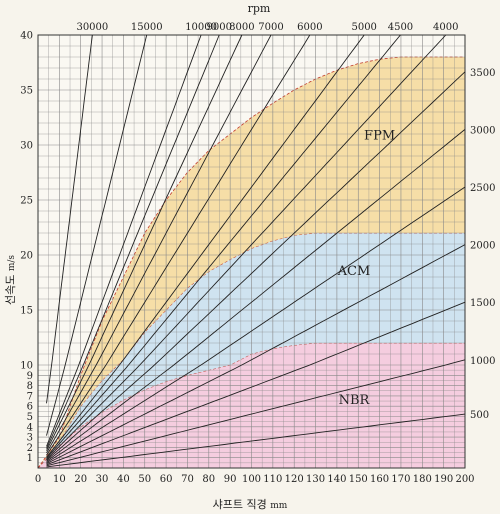  I want to click on x-tick-label: 60, so click(166, 479).